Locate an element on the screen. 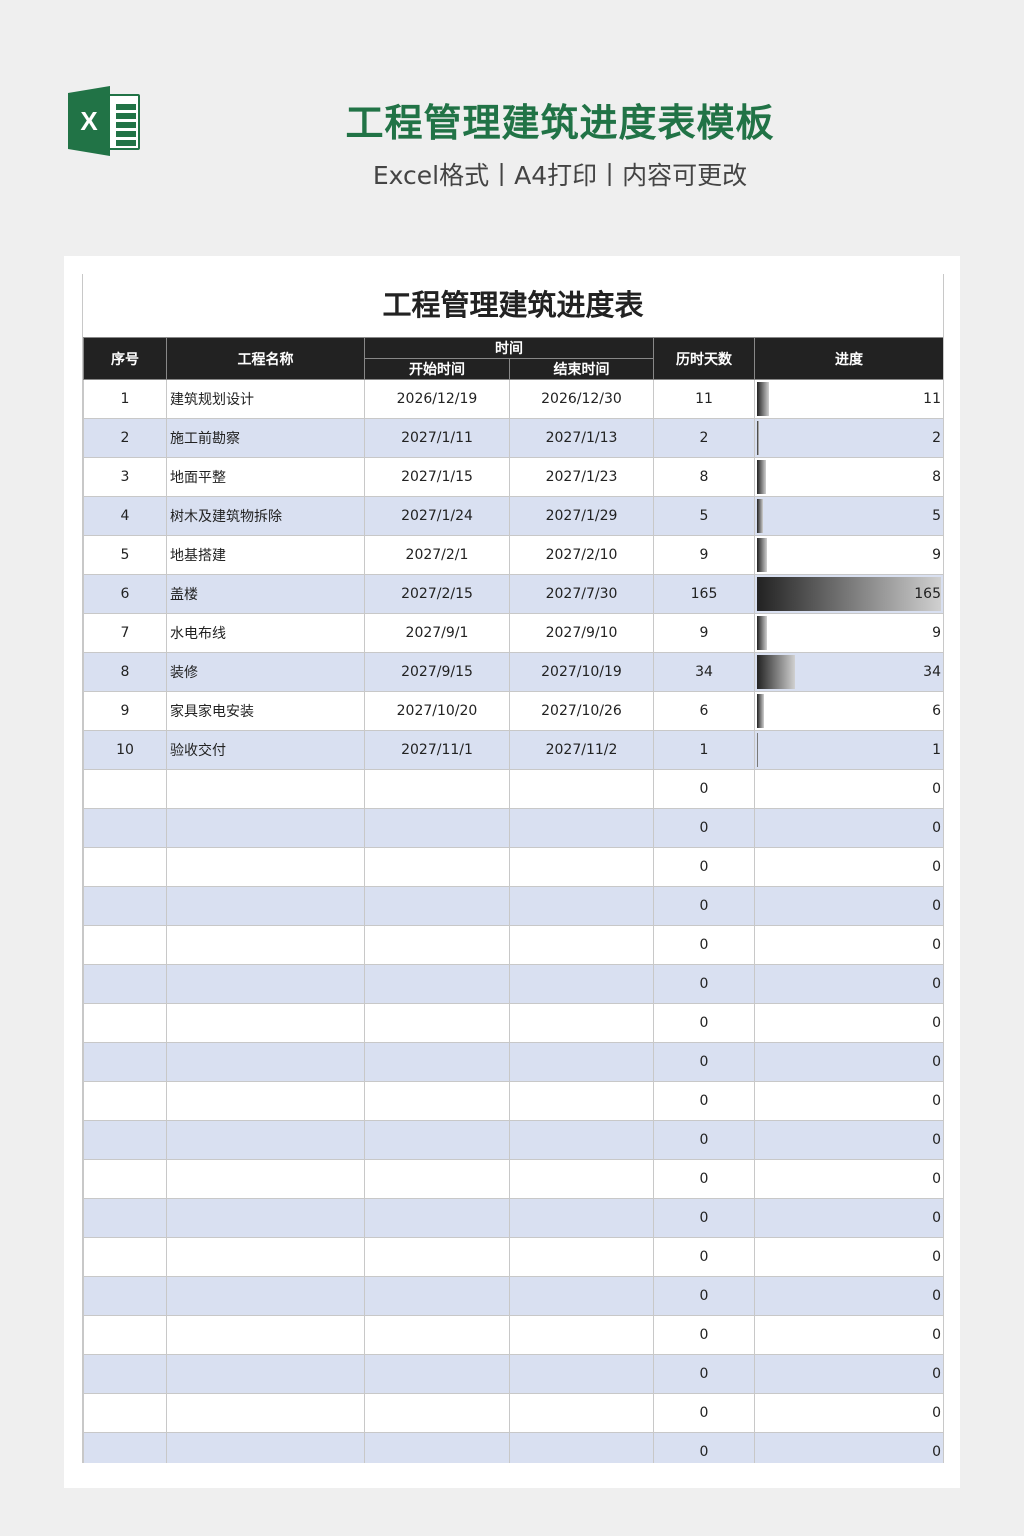 The height and width of the screenshot is (1536, 1024). cell-end: 2027/1/13 is located at coordinates (581, 438).